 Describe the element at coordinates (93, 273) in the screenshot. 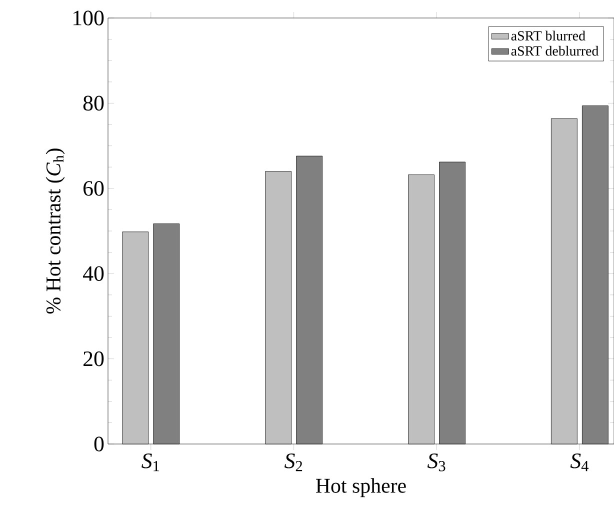

I see `y-tick-label: 40` at that location.